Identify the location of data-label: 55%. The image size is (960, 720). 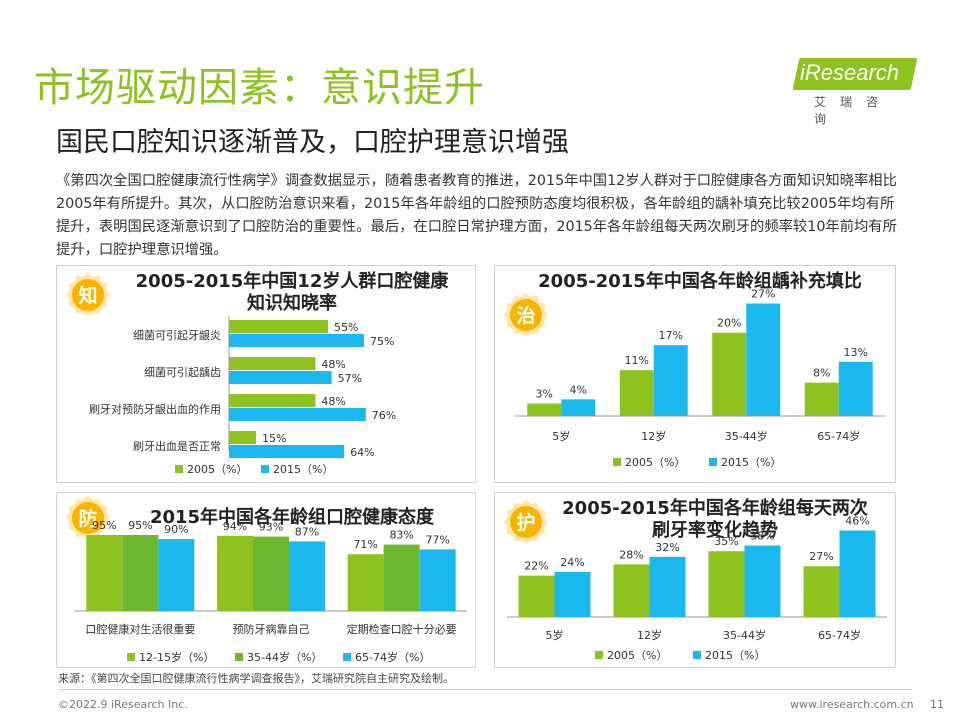
(346, 327).